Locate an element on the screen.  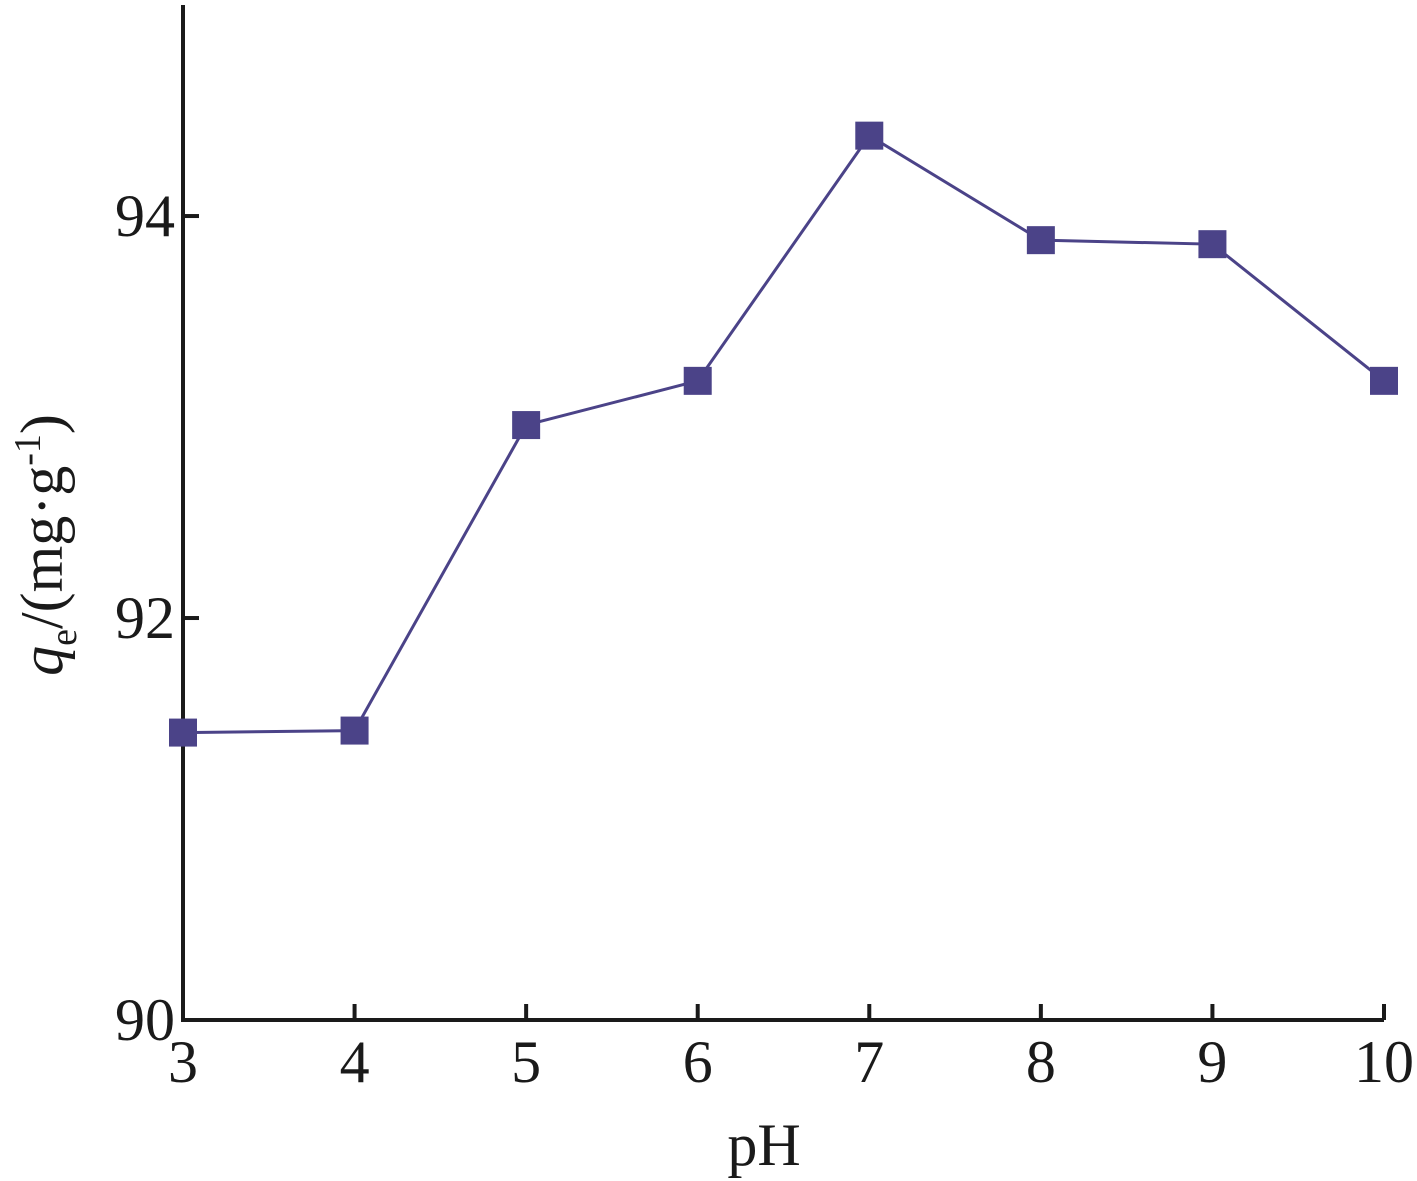
x-tick-label: 10 is located at coordinates (1384, 1062).